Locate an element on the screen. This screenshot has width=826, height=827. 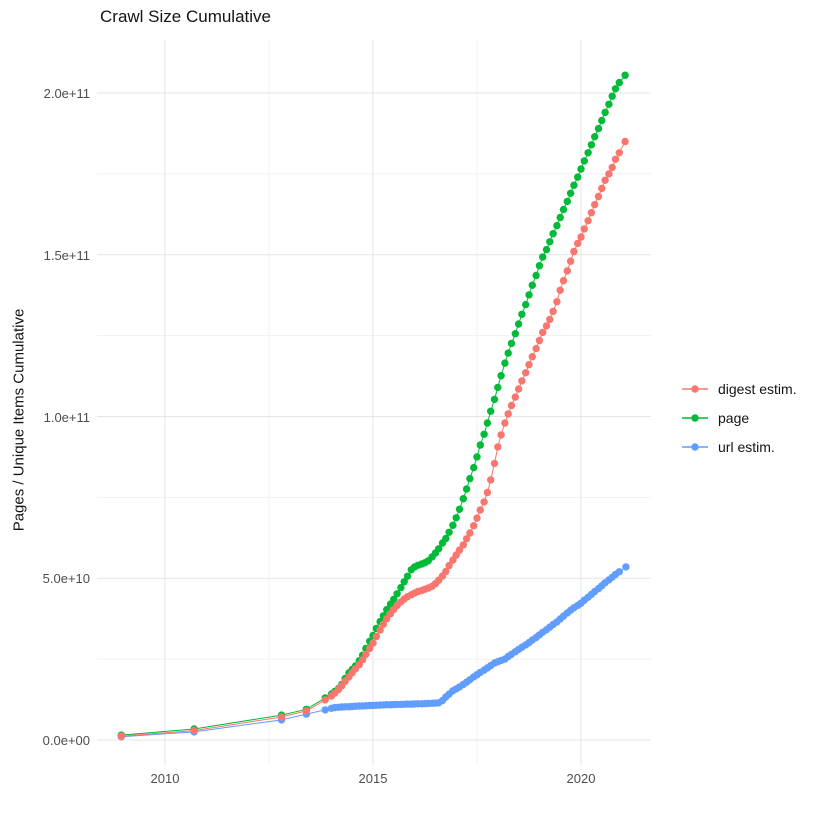
legend-item-page: page is located at coordinates (739, 418).